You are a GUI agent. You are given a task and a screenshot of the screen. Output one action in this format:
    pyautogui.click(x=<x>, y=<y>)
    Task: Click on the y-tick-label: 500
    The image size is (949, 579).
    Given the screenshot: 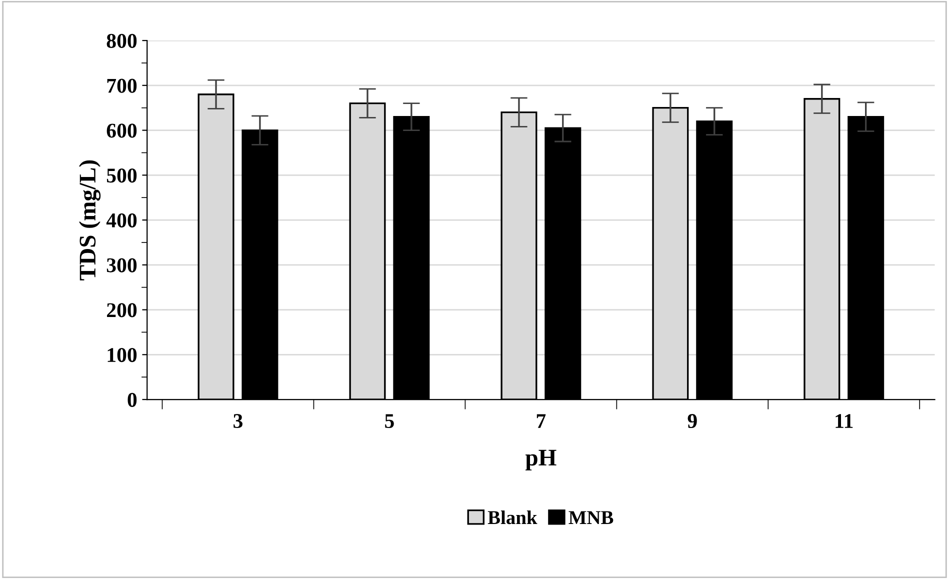 What is the action you would take?
    pyautogui.click(x=121, y=175)
    